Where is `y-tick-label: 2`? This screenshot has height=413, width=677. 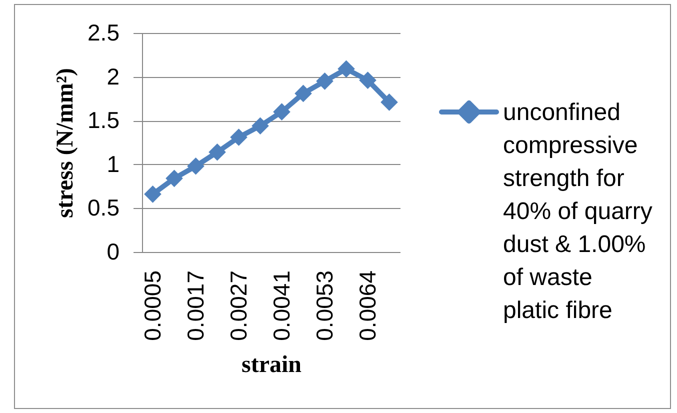
y-tick-label: 2 is located at coordinates (113, 76).